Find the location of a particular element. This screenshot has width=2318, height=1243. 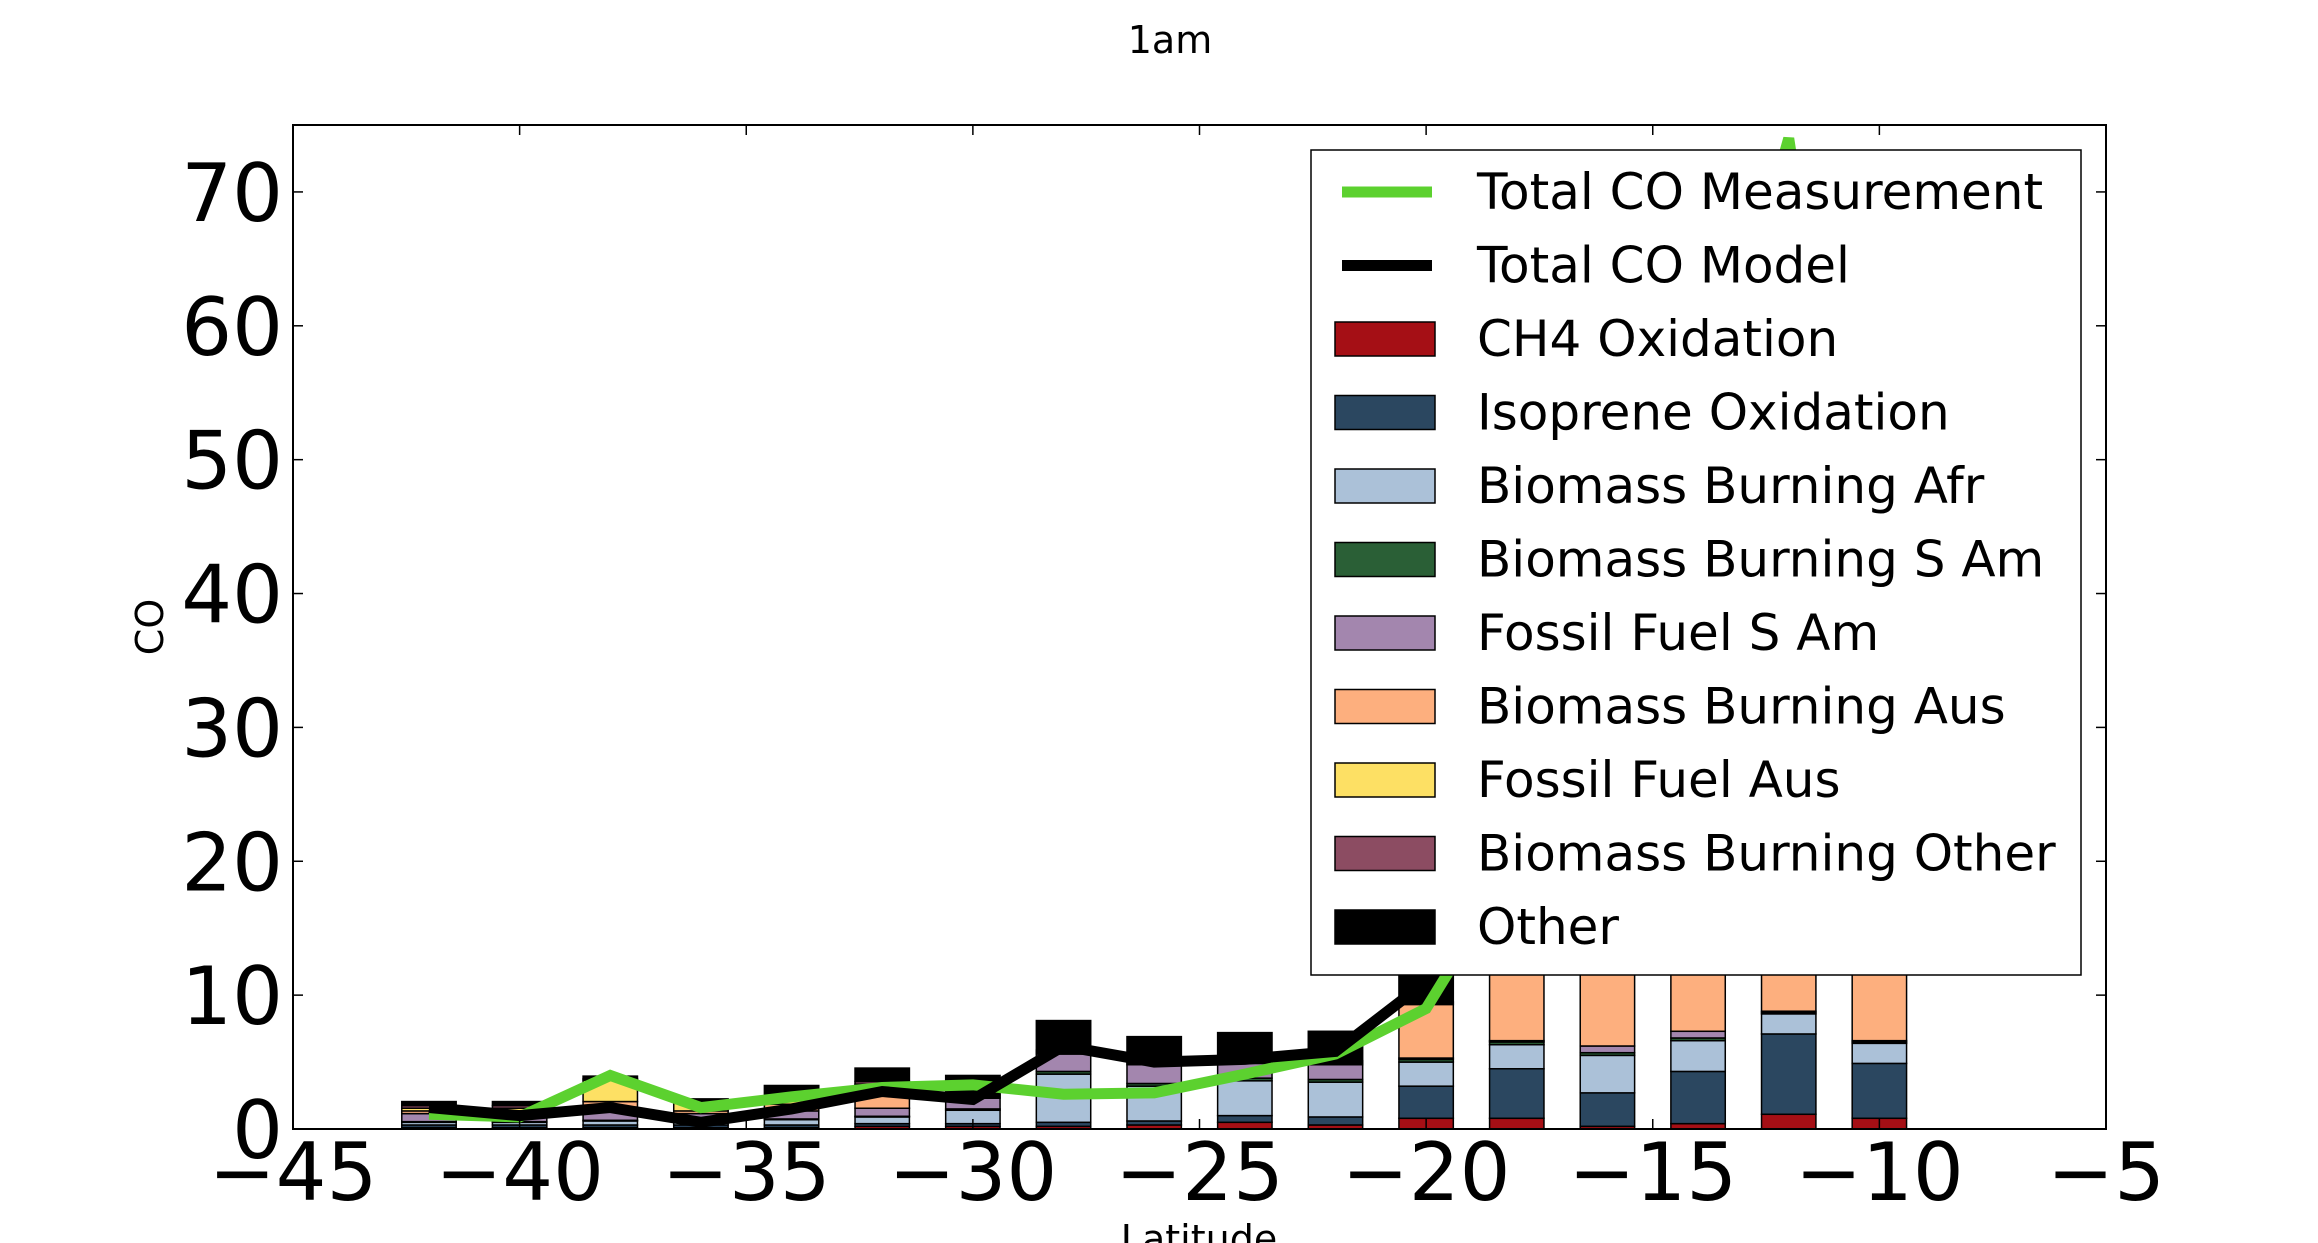

legend-label-biomass-burning-aus: Biomass Burning Aus is located at coordinates (1741, 707).